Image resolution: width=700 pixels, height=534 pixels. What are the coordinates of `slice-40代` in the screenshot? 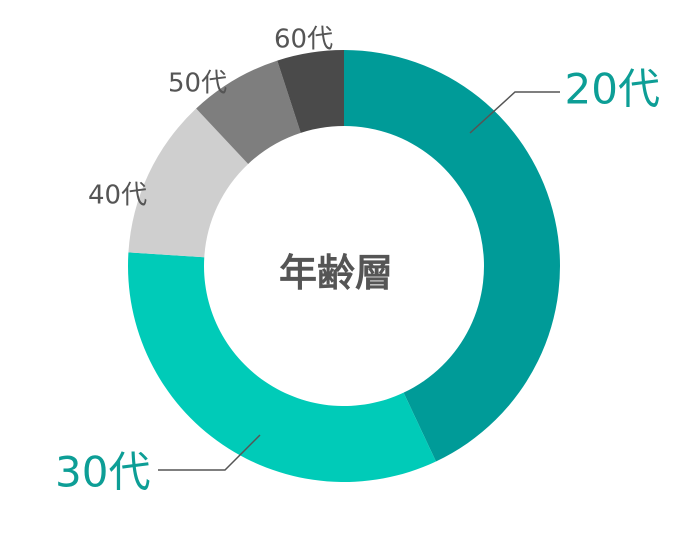 It's located at (188, 183).